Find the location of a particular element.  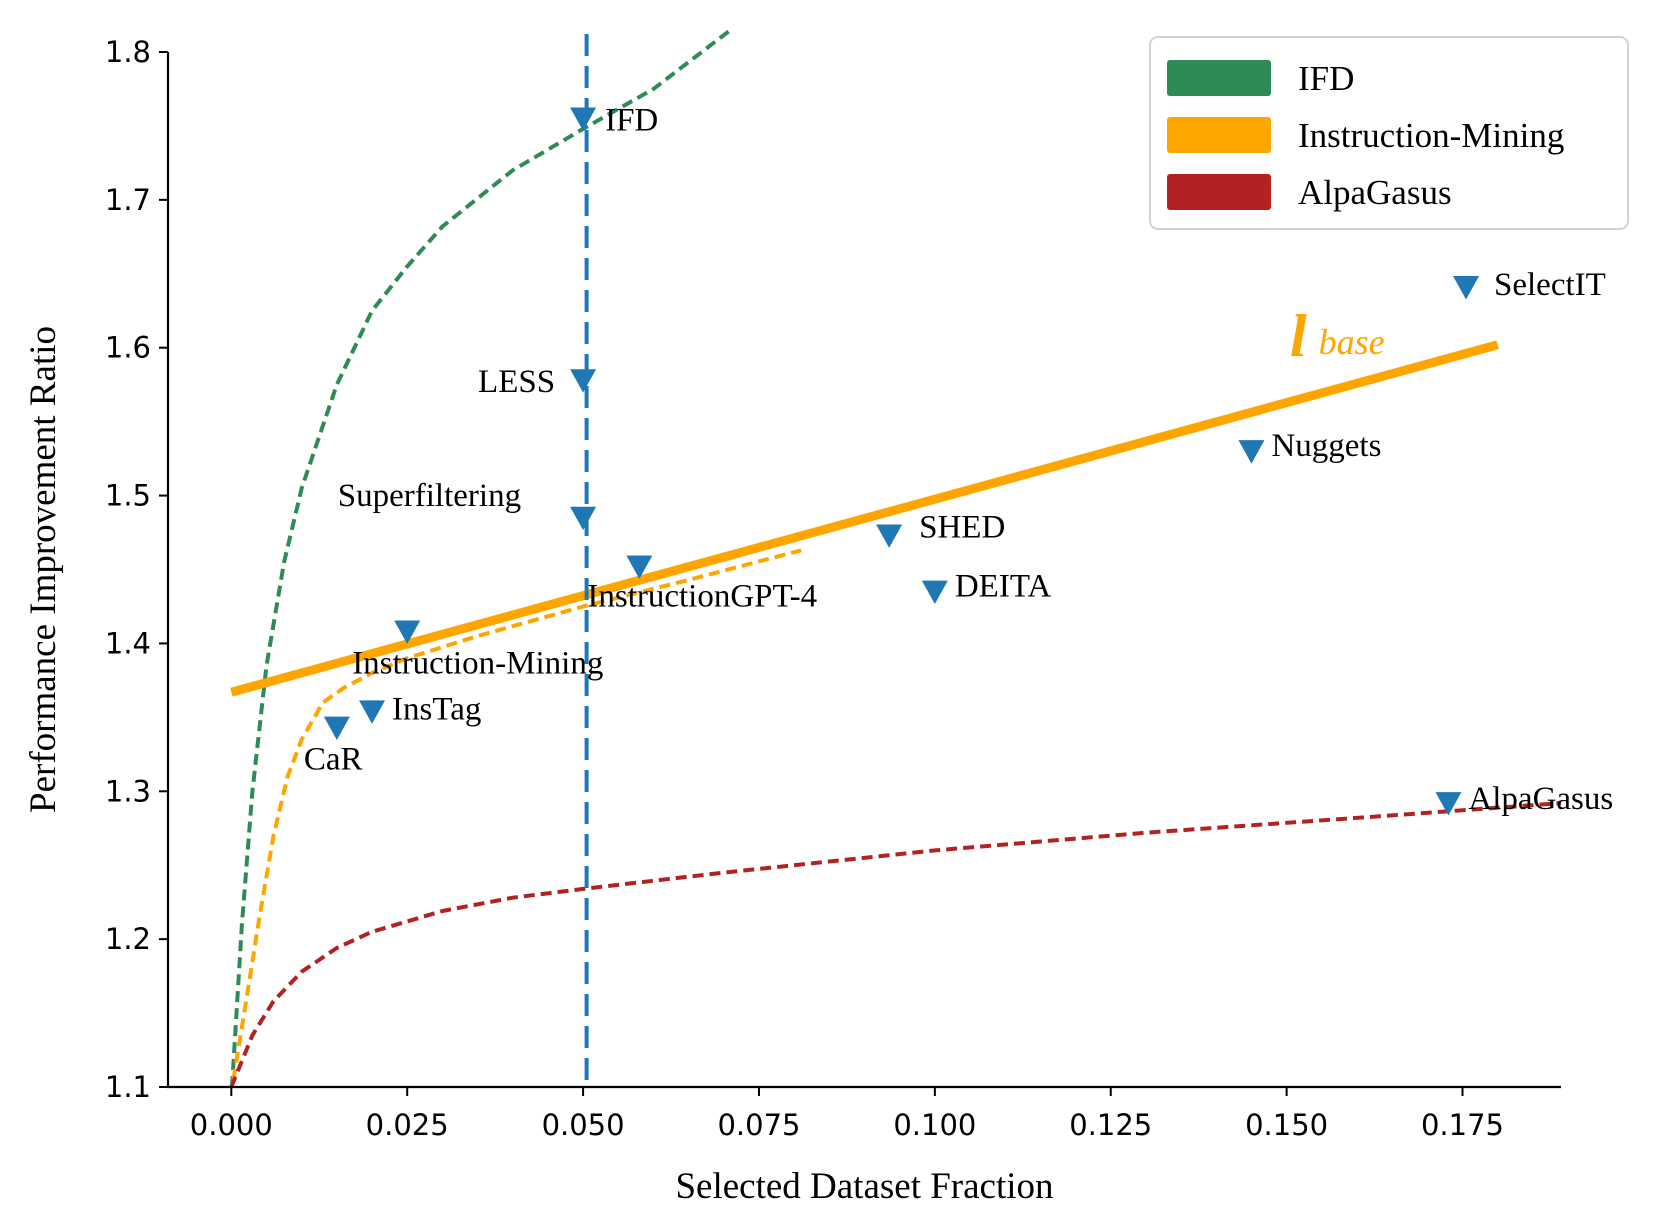

label-selectit: SelectIT is located at coordinates (1550, 285).